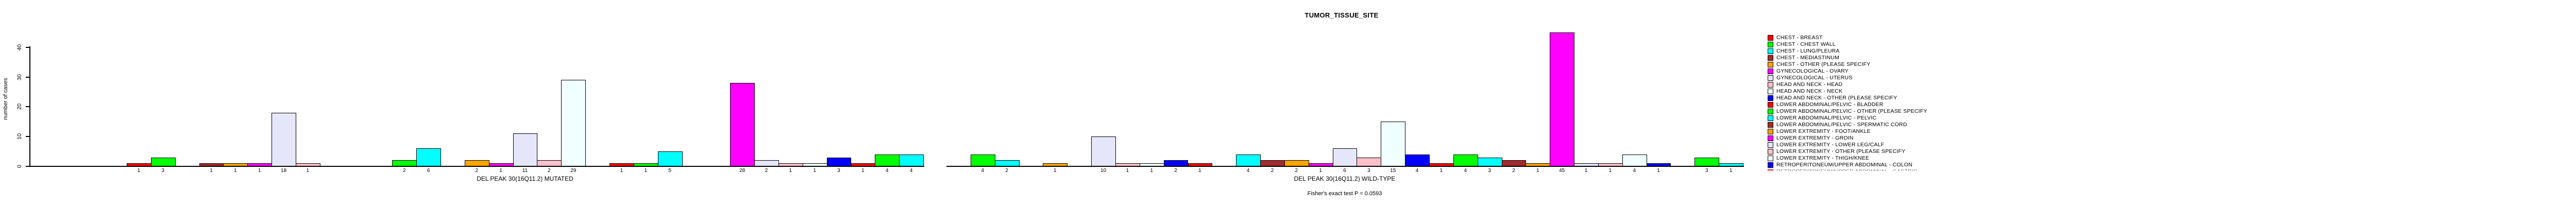  Describe the element at coordinates (19, 107) in the screenshot. I see `y-axis-tick-label: 20` at that location.